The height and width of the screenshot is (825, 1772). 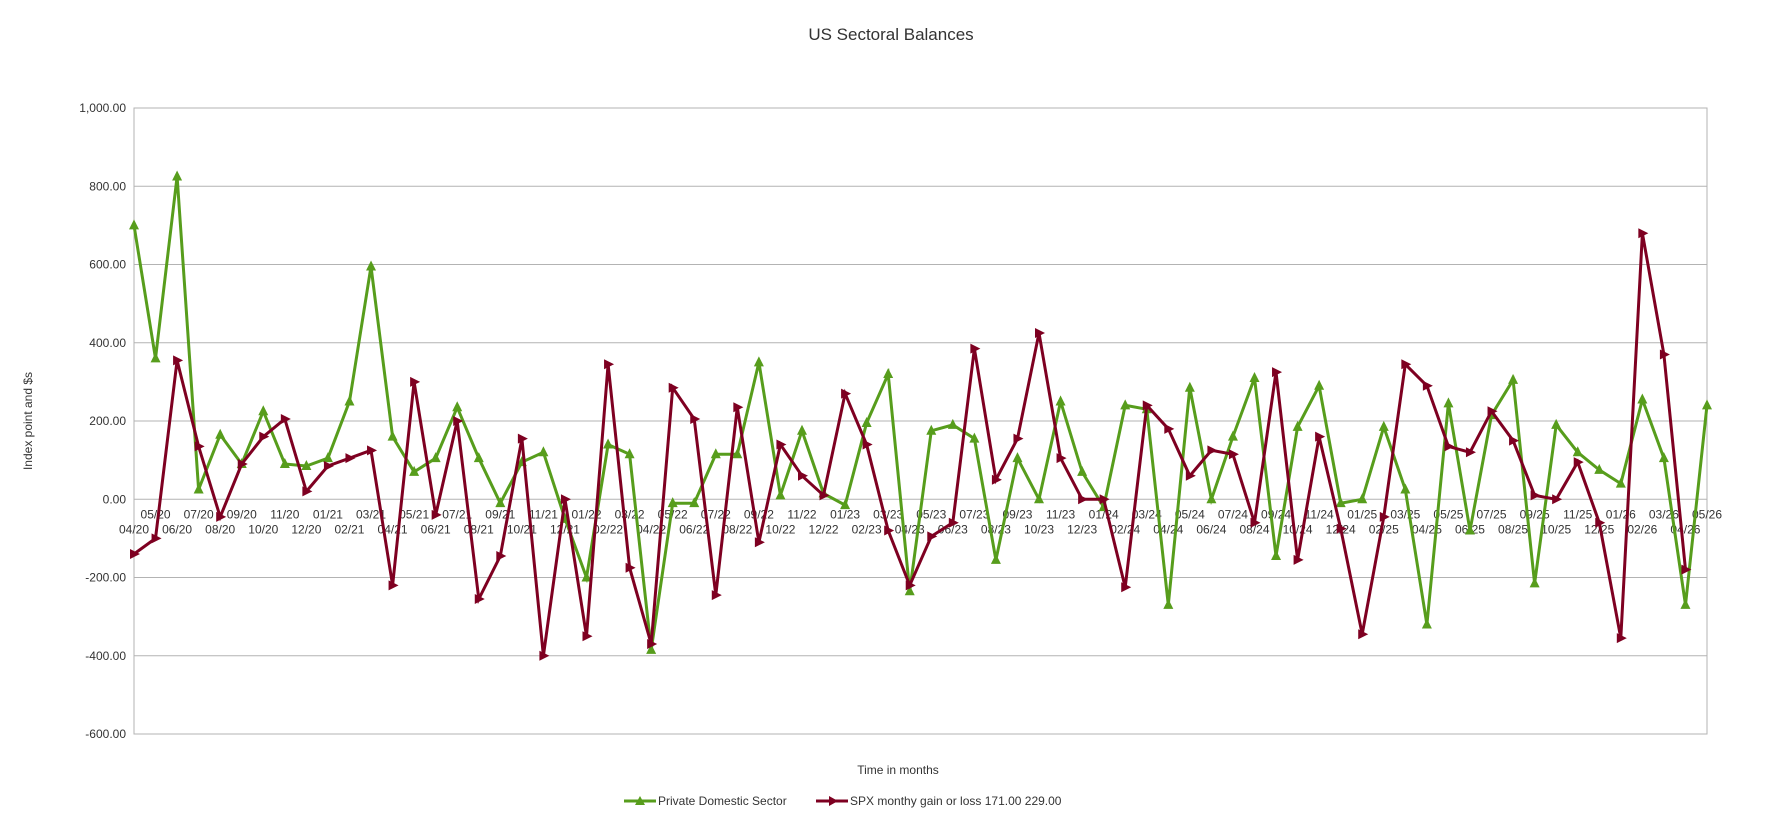 What do you see at coordinates (608, 529) in the screenshot?
I see `x-tick-label: 02/22` at bounding box center [608, 529].